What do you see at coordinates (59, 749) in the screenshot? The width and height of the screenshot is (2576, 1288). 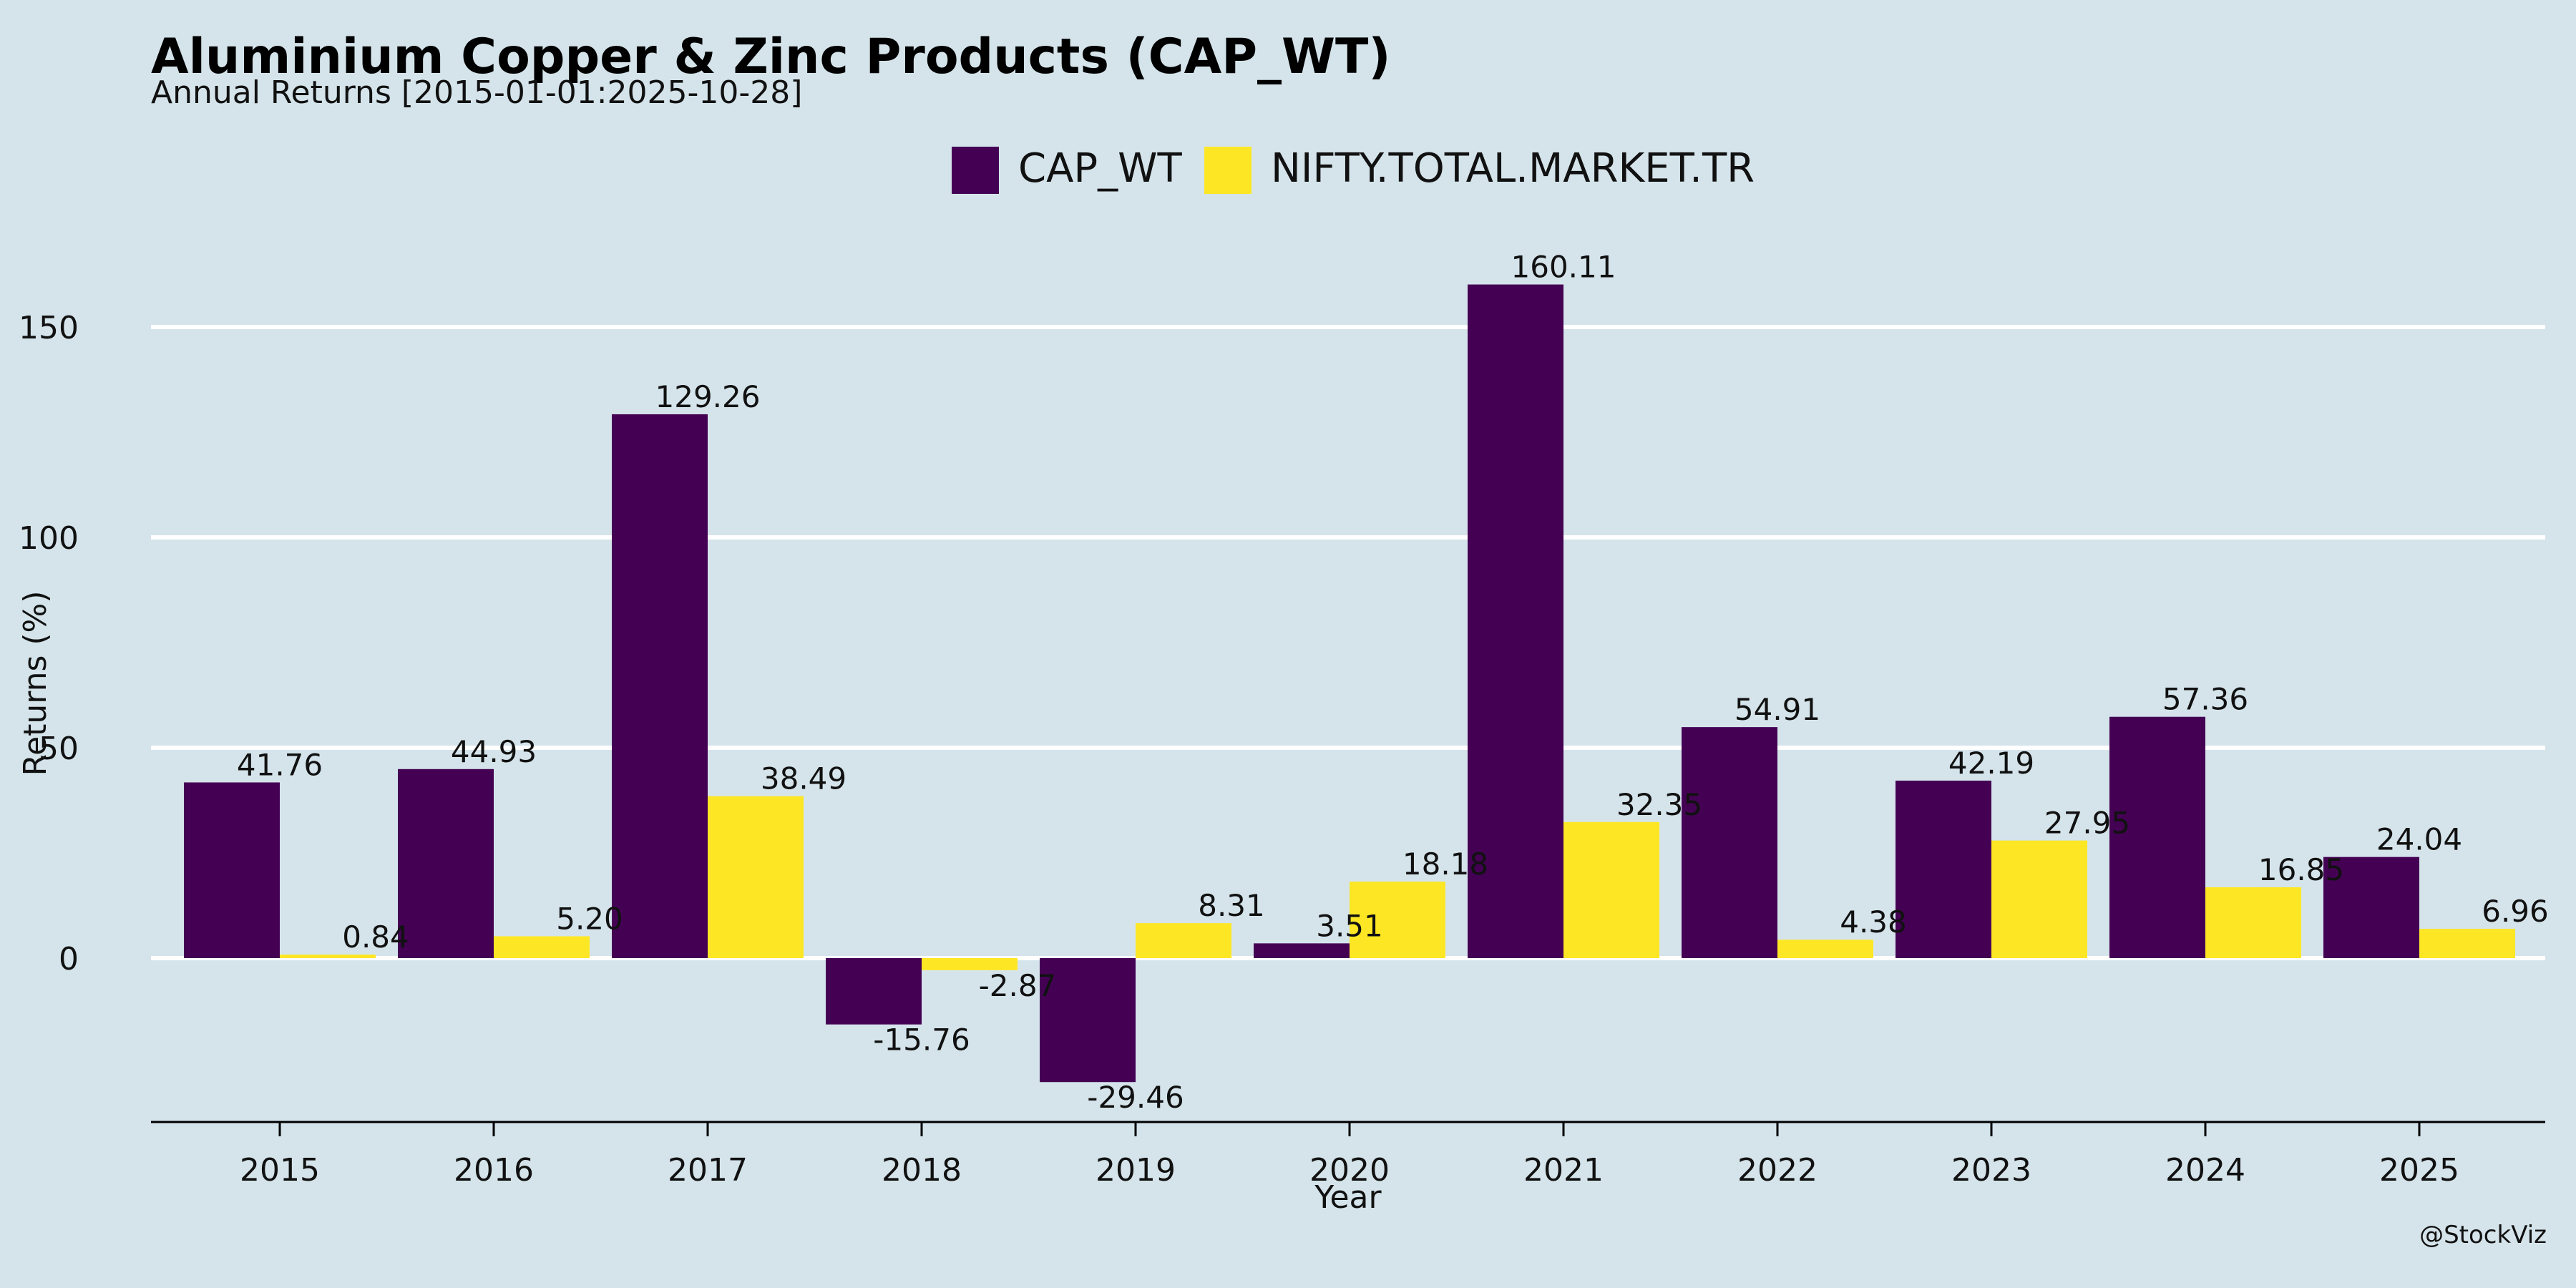 I see `y-tick-label: 50` at bounding box center [59, 749].